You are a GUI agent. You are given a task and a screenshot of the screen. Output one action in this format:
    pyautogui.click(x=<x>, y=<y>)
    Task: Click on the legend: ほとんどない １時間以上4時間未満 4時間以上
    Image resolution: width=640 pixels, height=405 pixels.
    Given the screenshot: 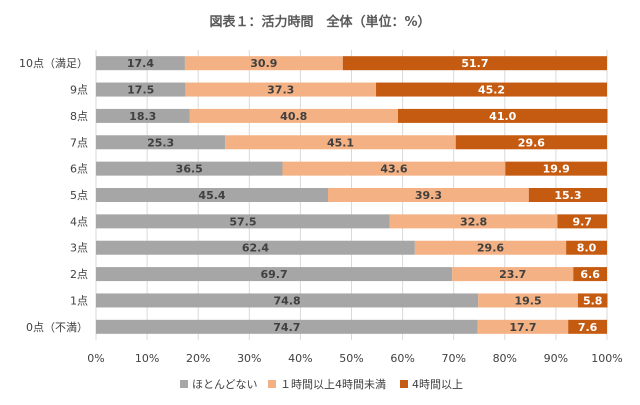 What is the action you would take?
    pyautogui.click(x=321, y=384)
    